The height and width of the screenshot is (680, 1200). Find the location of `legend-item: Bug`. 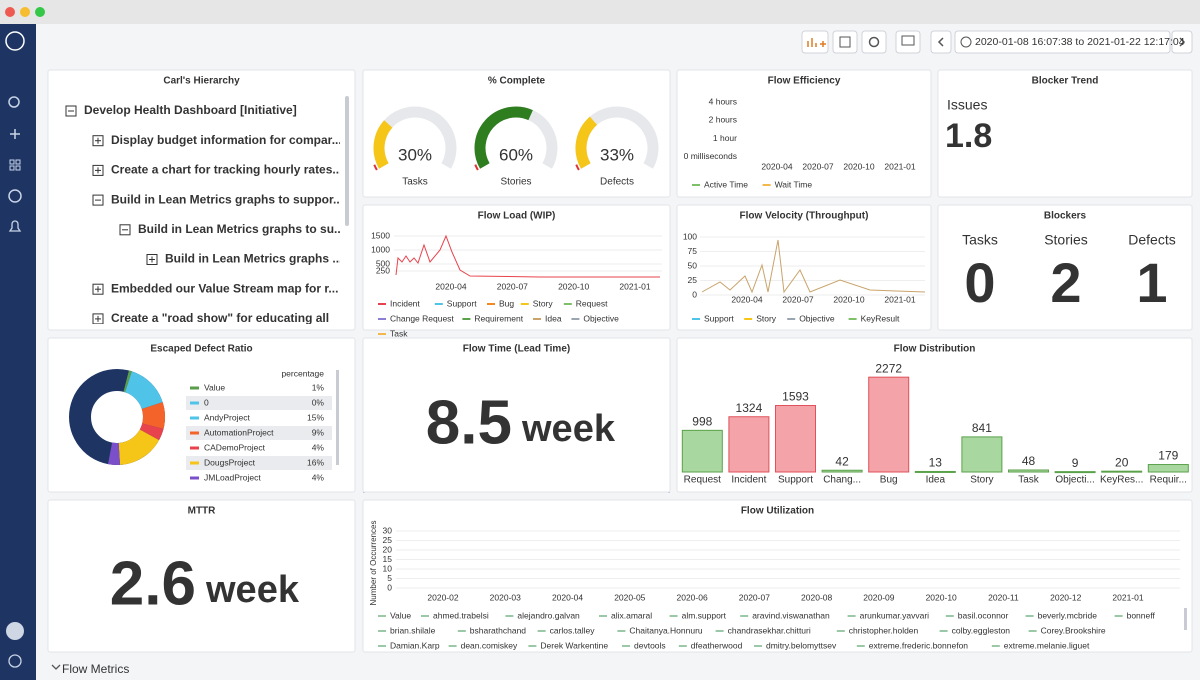

legend-item: Bug is located at coordinates (506, 303).